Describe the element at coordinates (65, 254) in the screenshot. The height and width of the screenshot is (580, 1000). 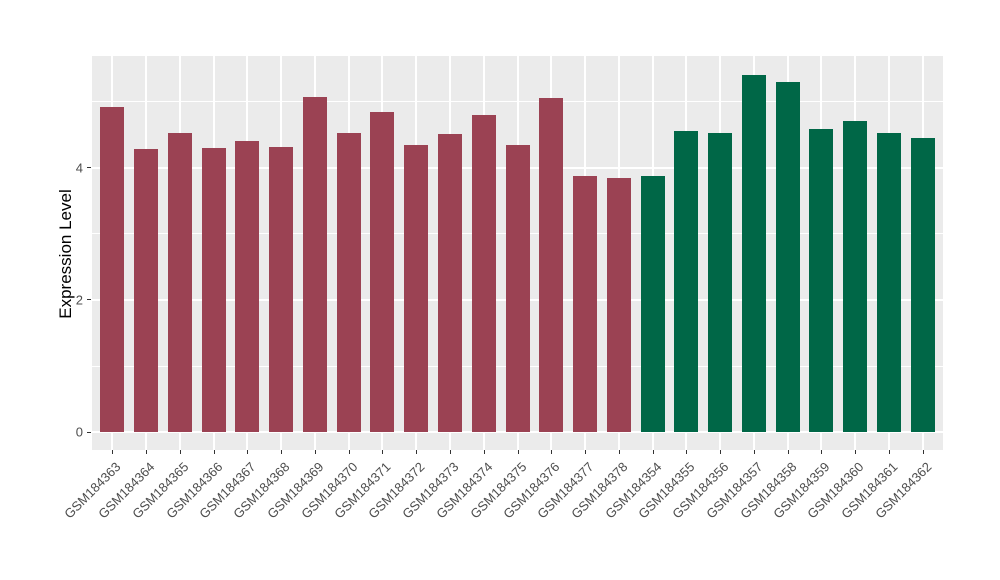
I see `y-axis-title: Expression Level` at that location.